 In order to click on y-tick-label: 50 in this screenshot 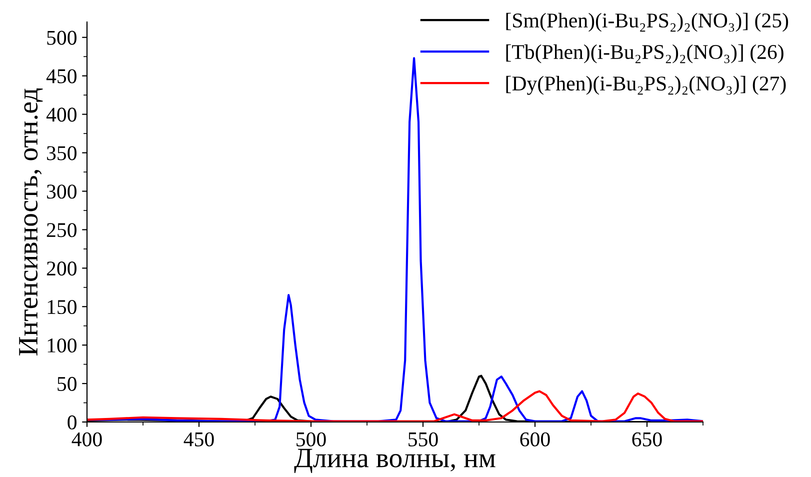, I will do `click(67, 383)`.